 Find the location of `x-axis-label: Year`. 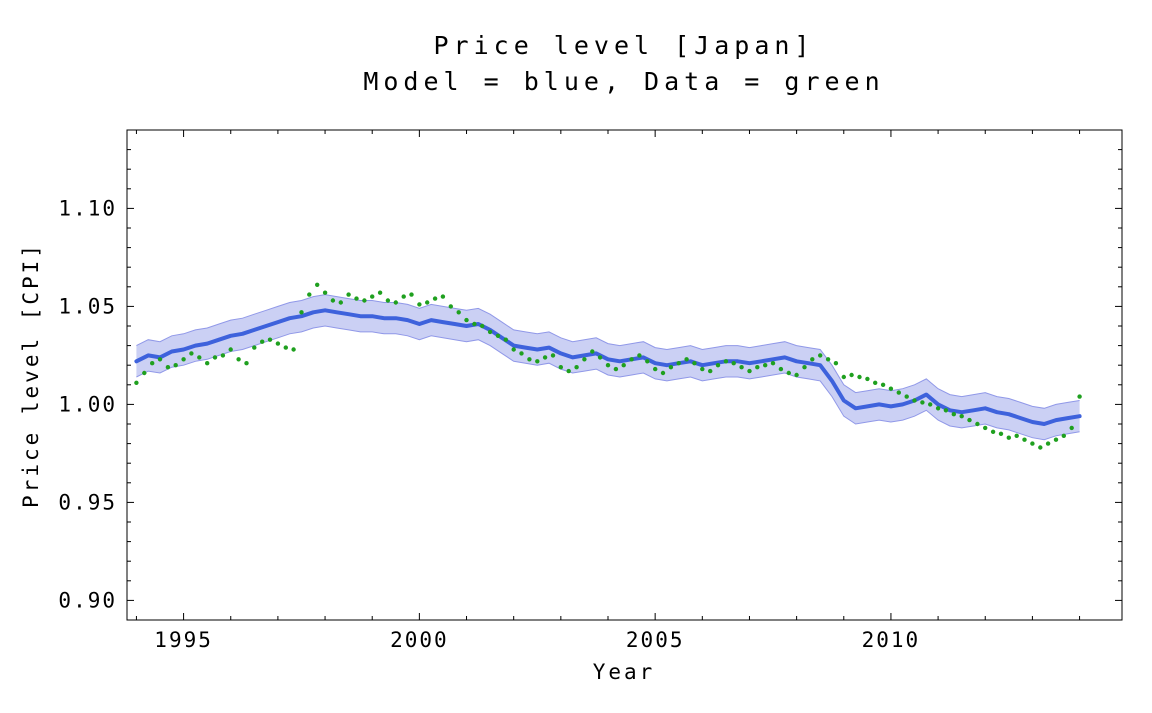

x-axis-label: Year is located at coordinates (624, 672).